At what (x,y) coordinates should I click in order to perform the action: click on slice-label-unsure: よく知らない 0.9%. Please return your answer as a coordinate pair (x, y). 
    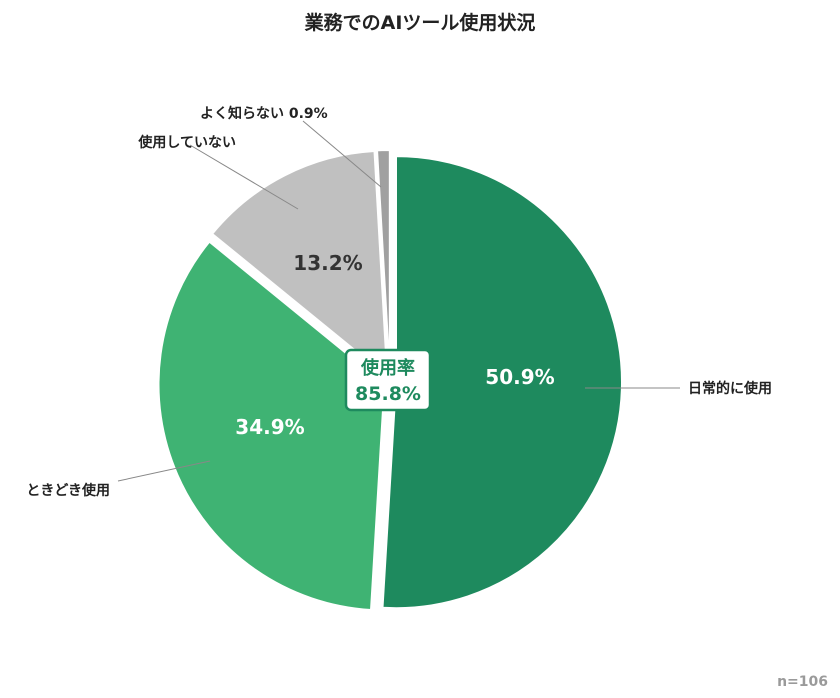
    Looking at the image, I should click on (264, 113).